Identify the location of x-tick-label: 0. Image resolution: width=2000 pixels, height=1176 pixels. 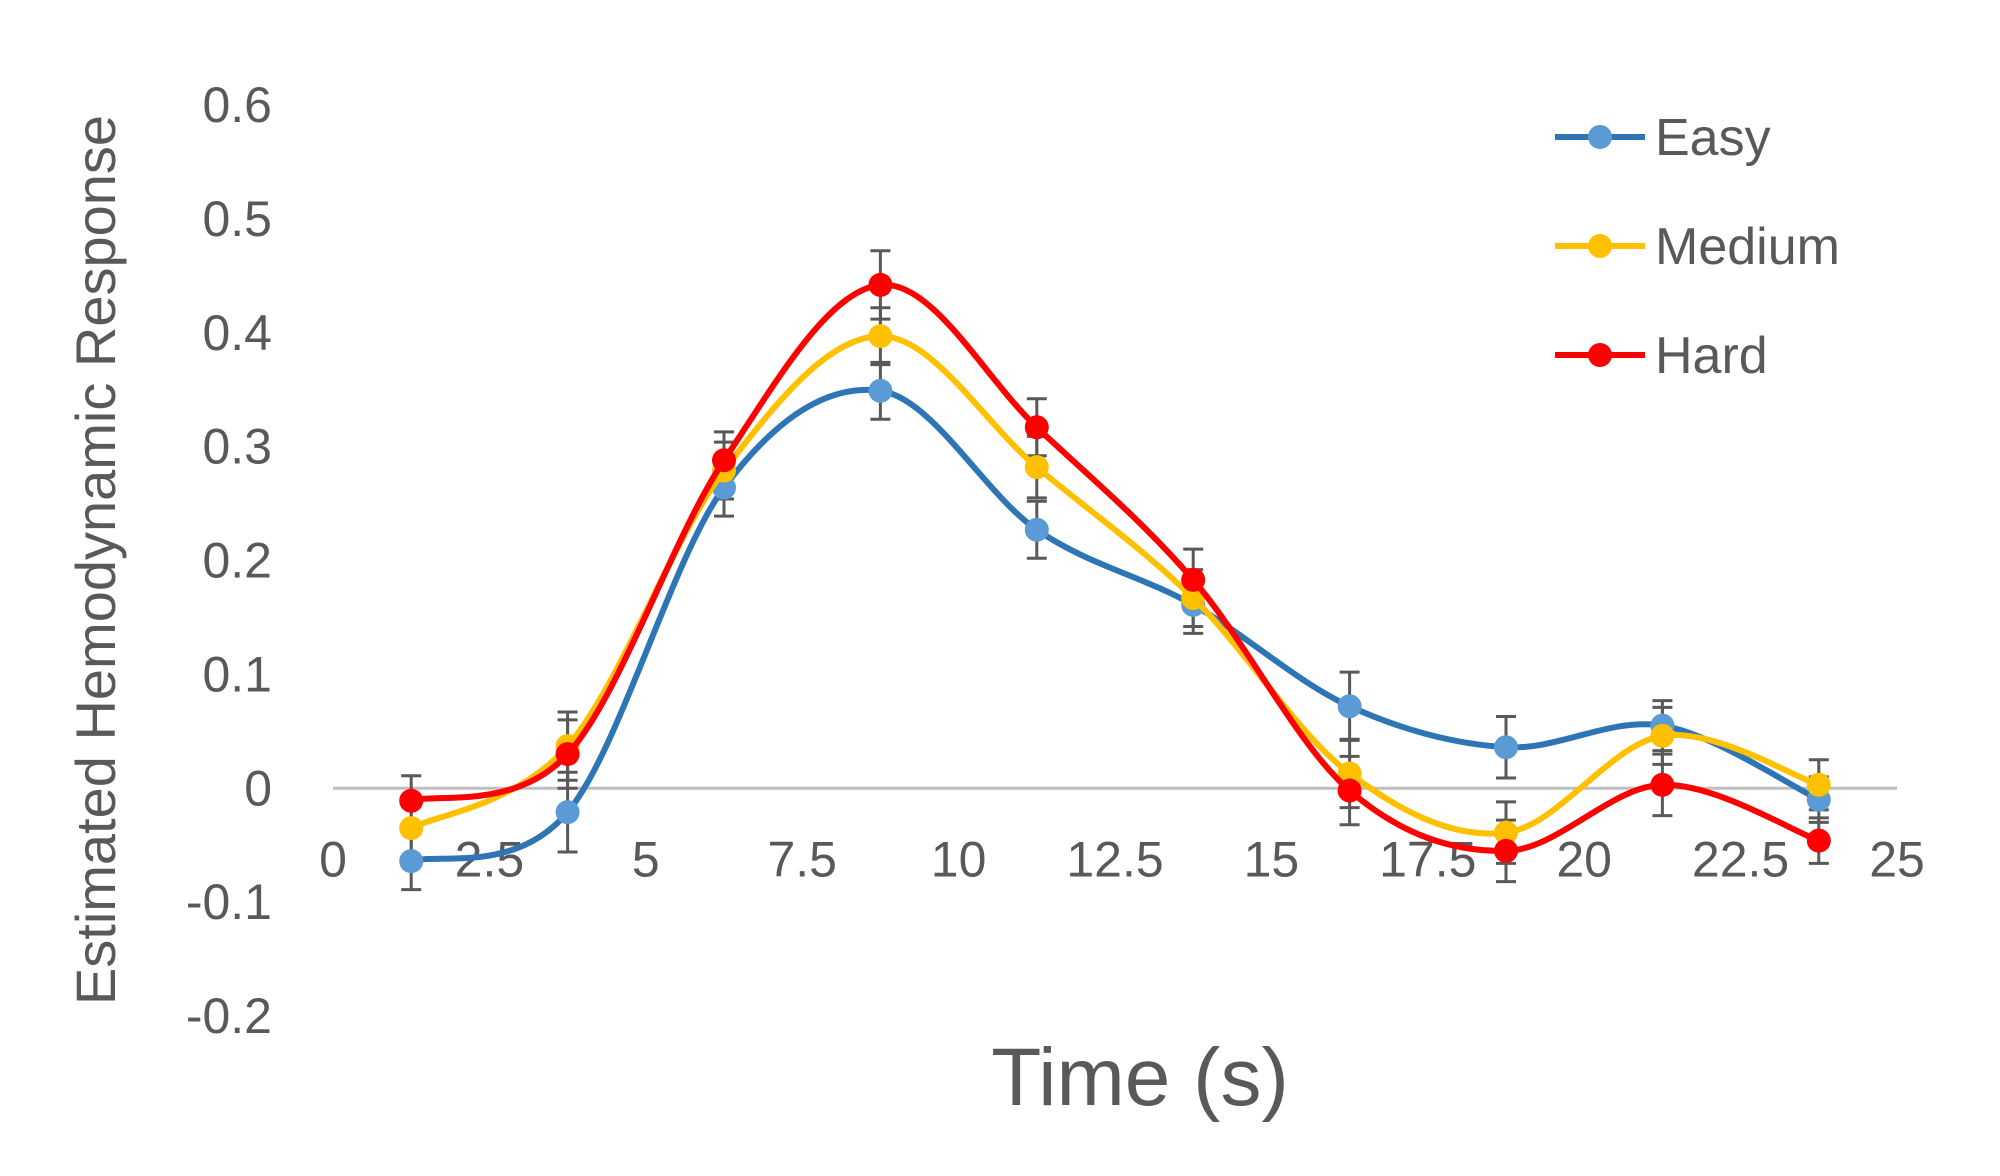
(333, 859).